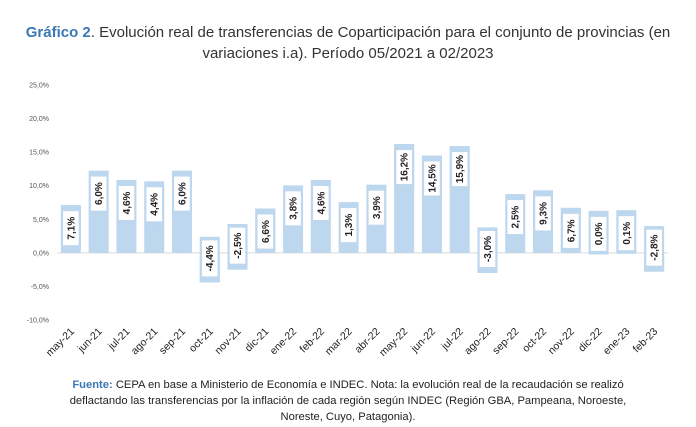 The height and width of the screenshot is (427, 696). I want to click on source-note-lead: Fuente:, so click(92, 385).